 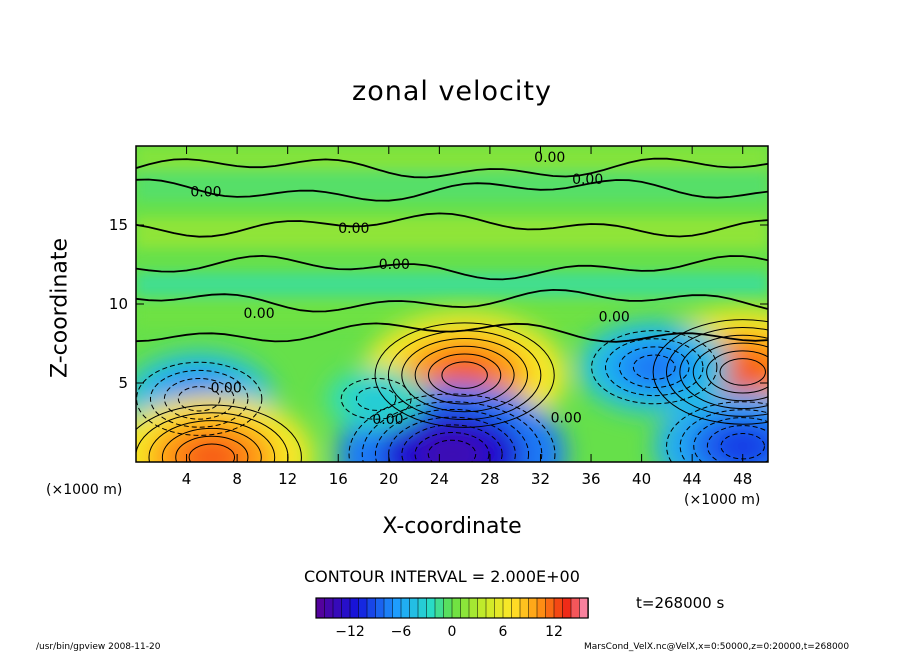 What do you see at coordinates (401, 632) in the screenshot?
I see `colorbar-tick-label: −6` at bounding box center [401, 632].